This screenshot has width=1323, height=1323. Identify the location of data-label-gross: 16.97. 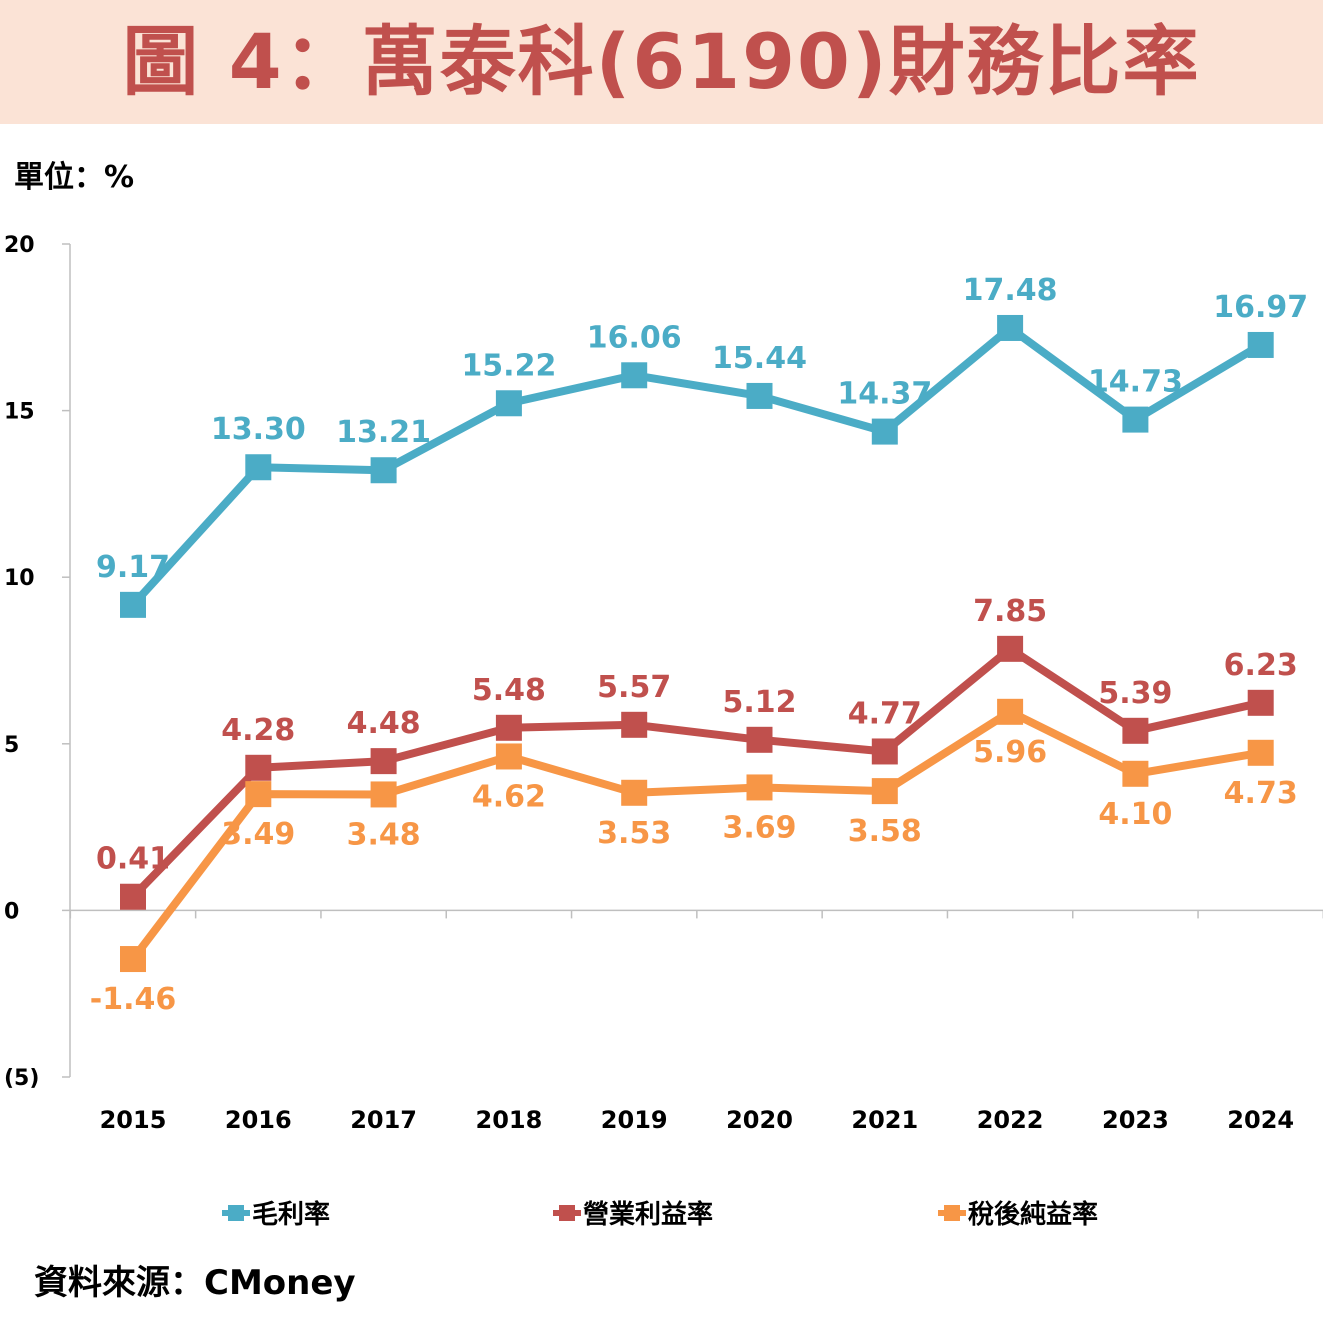
(1260, 307).